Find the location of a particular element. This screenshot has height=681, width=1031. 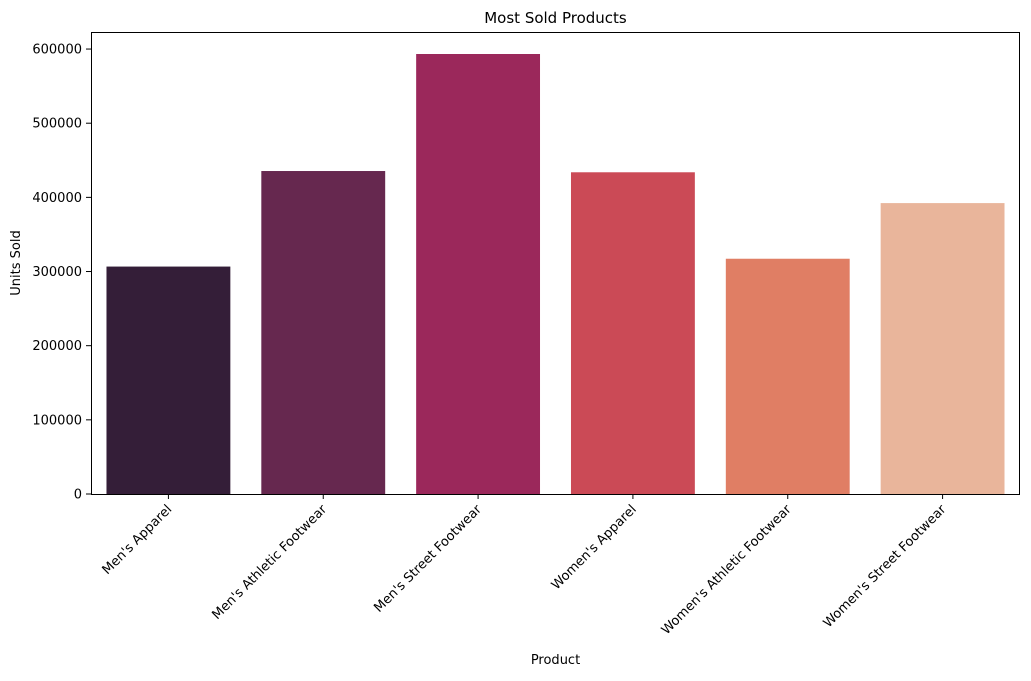

y-axis-title: Units Sold is located at coordinates (16, 262).